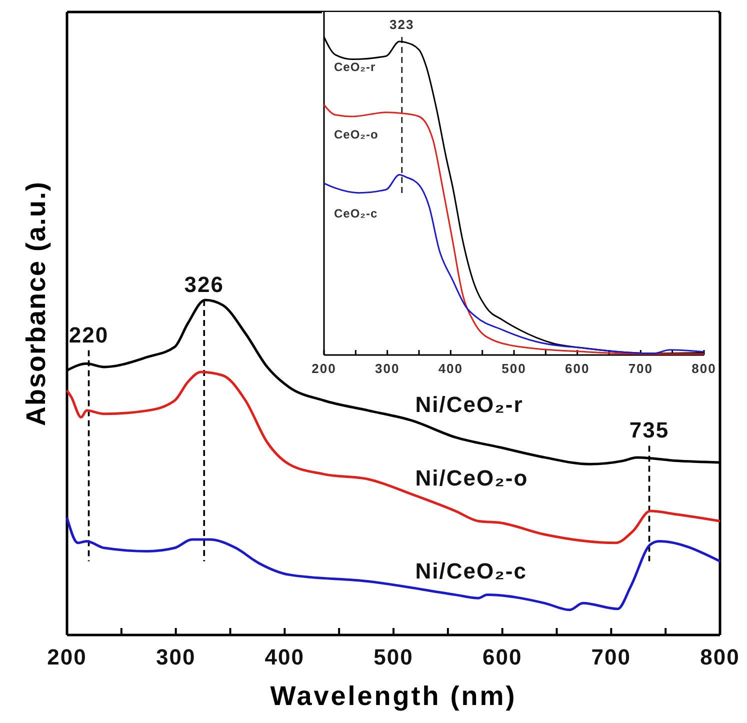 The image size is (747, 723). What do you see at coordinates (204, 284) in the screenshot?
I see `annotation: 326` at bounding box center [204, 284].